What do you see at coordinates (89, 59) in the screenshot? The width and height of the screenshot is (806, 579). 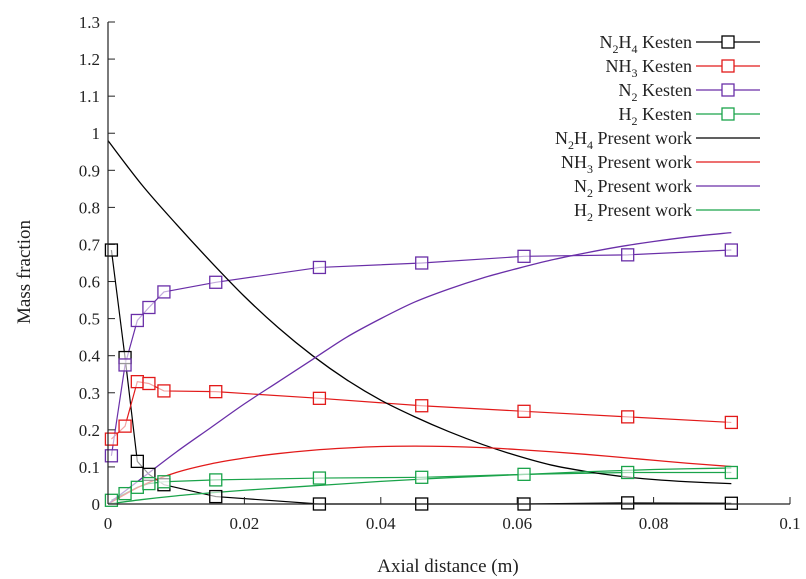 I see `y-tick-label: 1.2` at bounding box center [89, 59].